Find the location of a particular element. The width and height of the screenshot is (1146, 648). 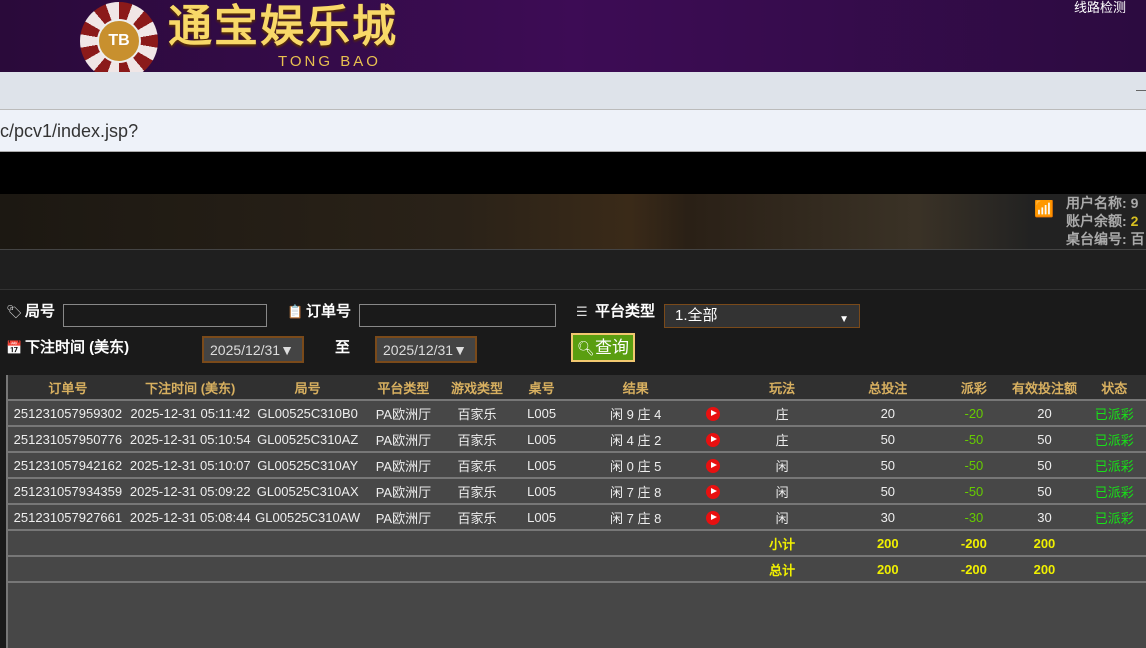

column-header: 状态 is located at coordinates (1113, 388).